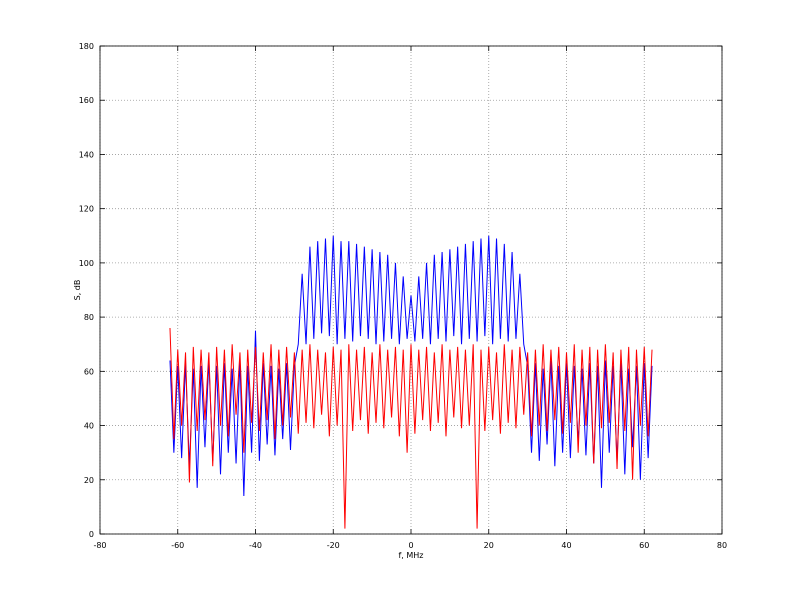 This screenshot has width=799, height=600. What do you see at coordinates (86, 100) in the screenshot?
I see `y-tick-label: 160` at bounding box center [86, 100].